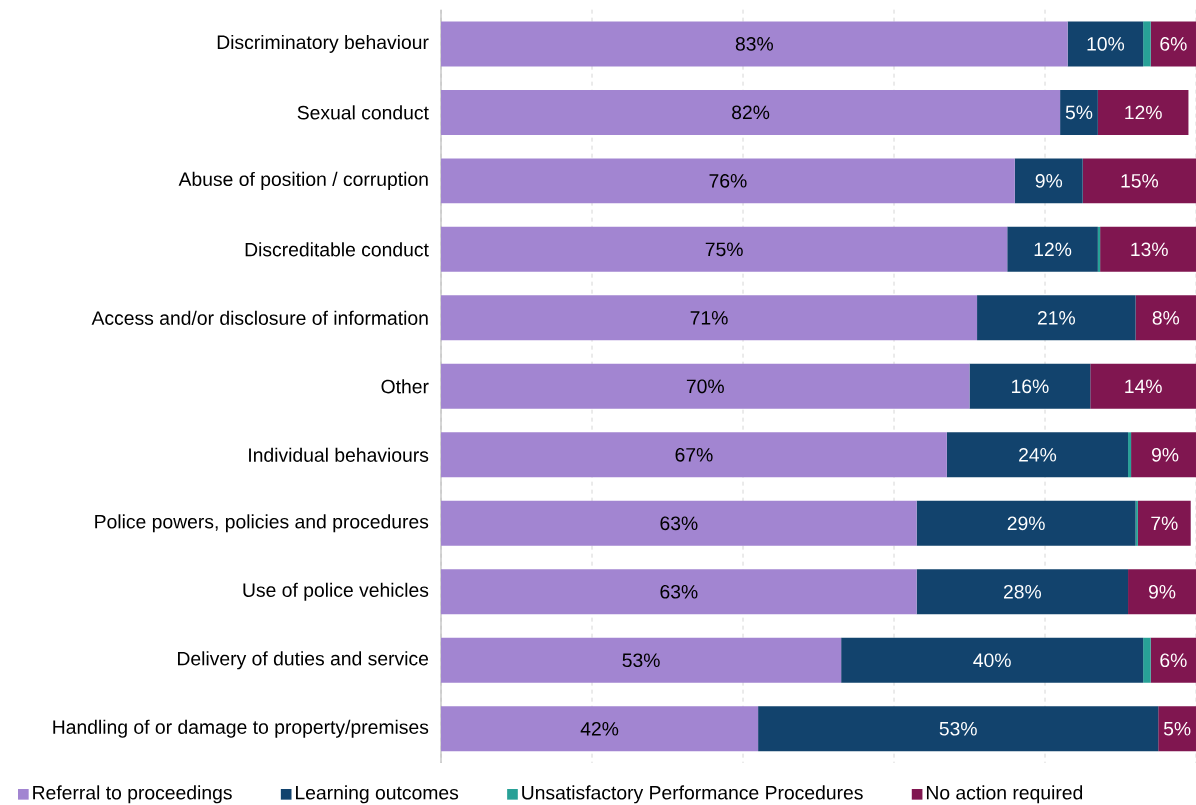 This screenshot has height=805, width=1196. What do you see at coordinates (259, 317) in the screenshot?
I see `y-tick-label: Access and/or disclosure of information` at bounding box center [259, 317].